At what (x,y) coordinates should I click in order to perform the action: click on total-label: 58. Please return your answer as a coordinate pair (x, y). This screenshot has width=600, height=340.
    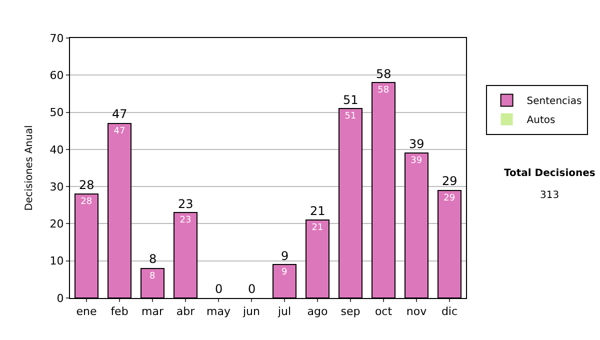
    Looking at the image, I should click on (384, 74).